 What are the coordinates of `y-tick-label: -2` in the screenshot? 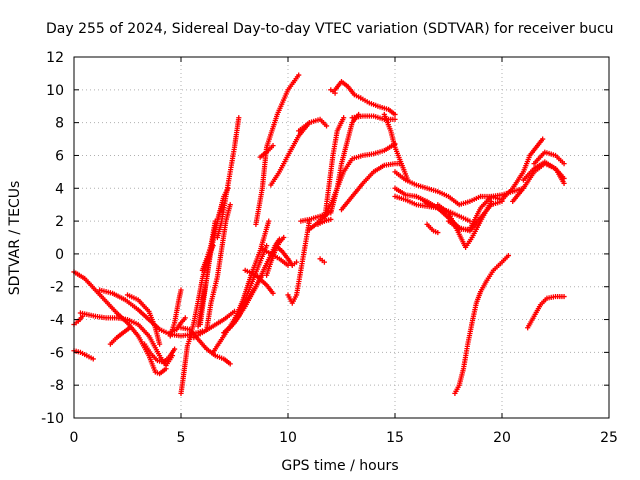 It's located at (57, 288).